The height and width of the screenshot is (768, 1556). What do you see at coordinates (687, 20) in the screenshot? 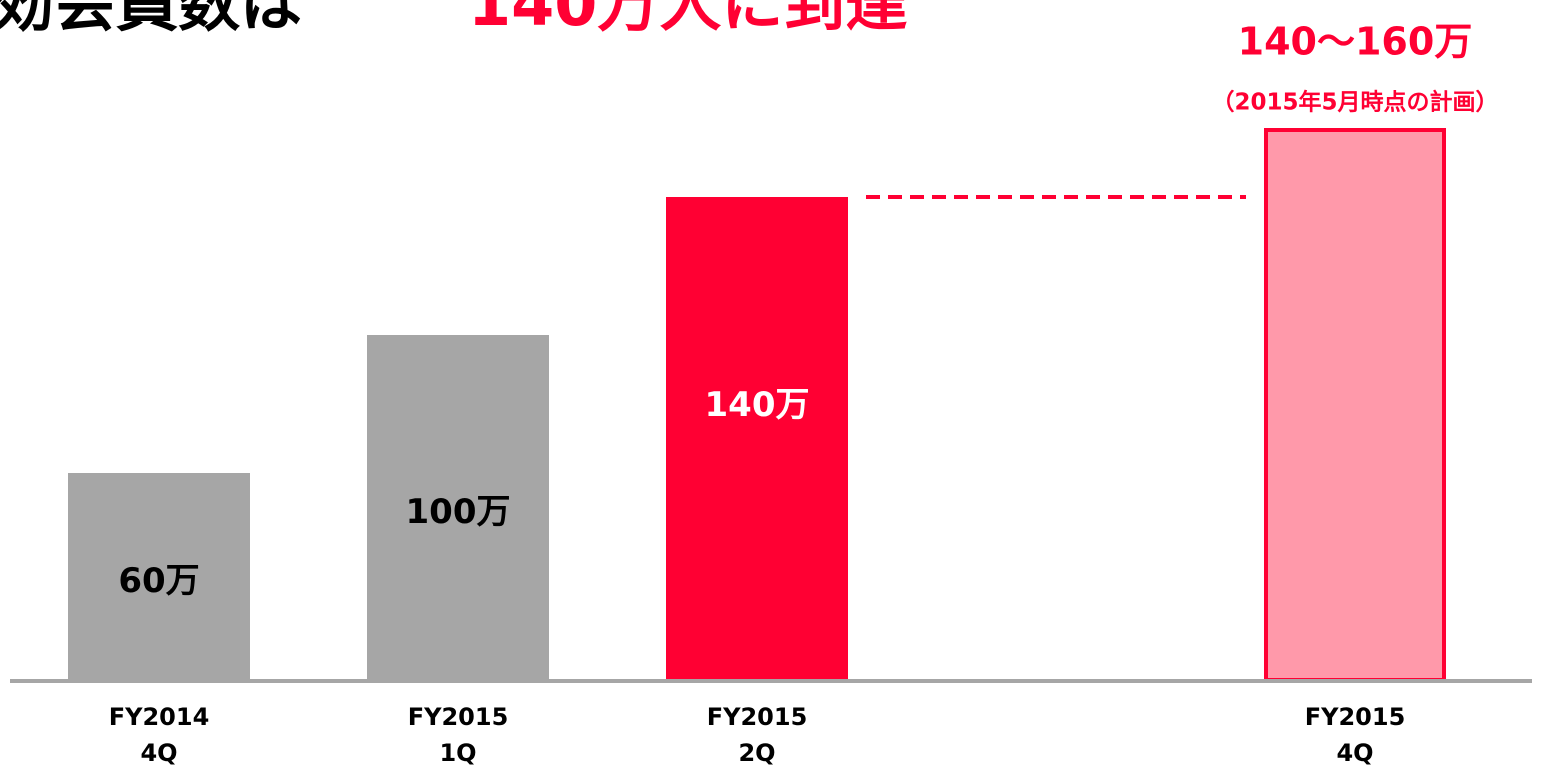
I see `chart-title-highlight: 140万人に到達` at bounding box center [687, 20].